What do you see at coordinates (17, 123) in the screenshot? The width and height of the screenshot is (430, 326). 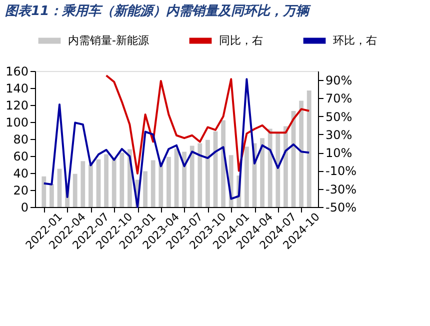 I see `y-tick-label: 100` at bounding box center [17, 123].